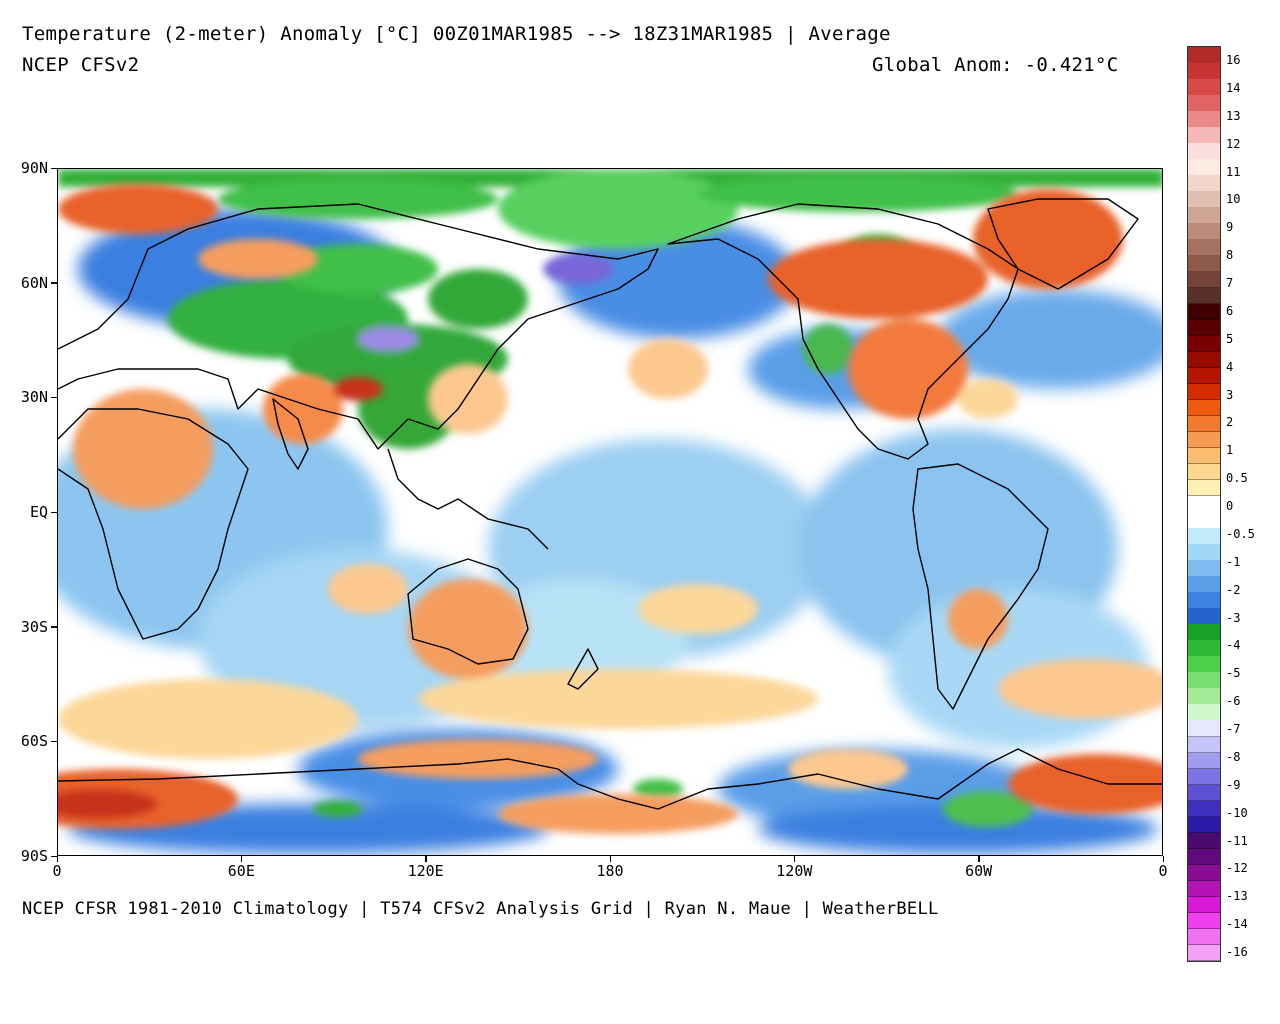  Describe the element at coordinates (1230, 450) in the screenshot. I see `colorbar-label: 1` at that location.